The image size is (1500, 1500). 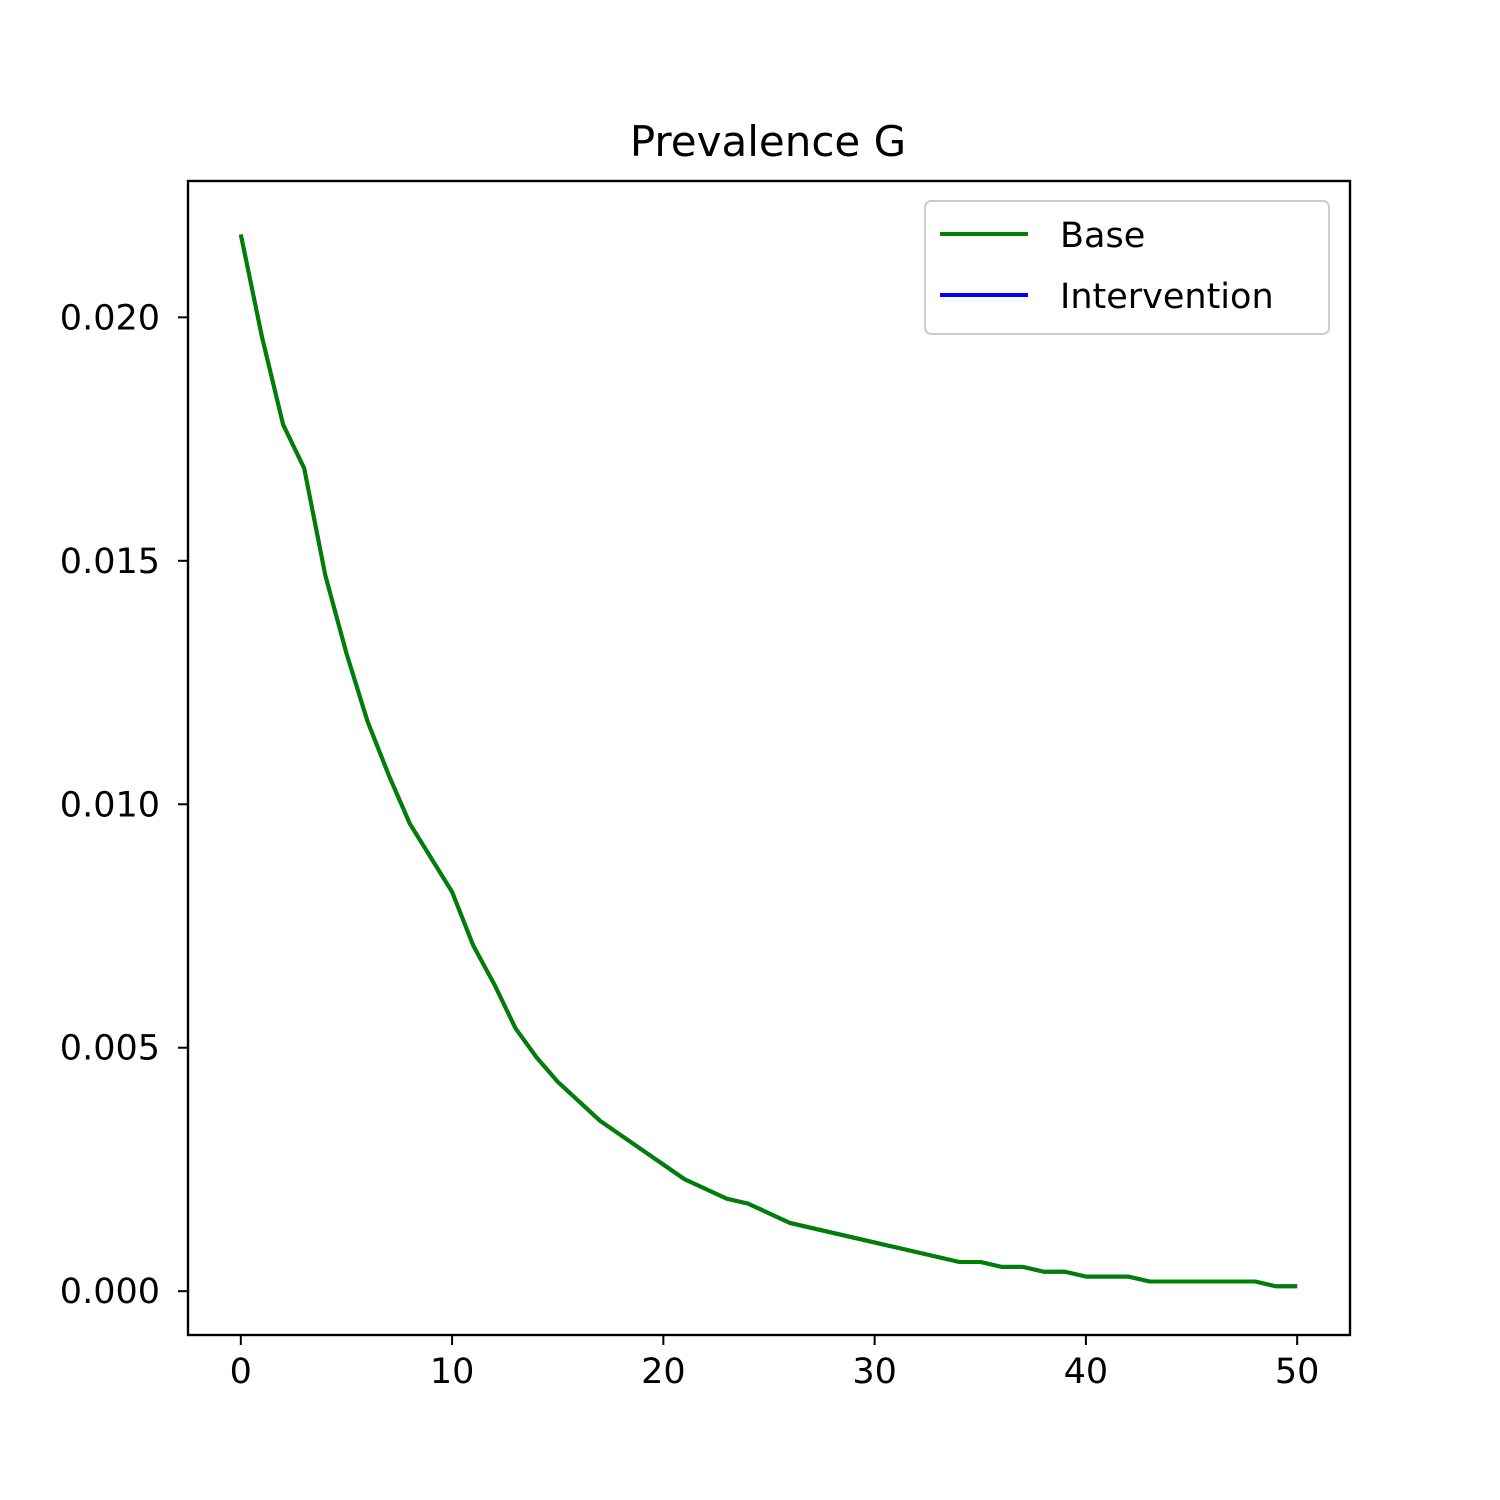 I want to click on x-tick-label: 30, so click(x=874, y=1372).